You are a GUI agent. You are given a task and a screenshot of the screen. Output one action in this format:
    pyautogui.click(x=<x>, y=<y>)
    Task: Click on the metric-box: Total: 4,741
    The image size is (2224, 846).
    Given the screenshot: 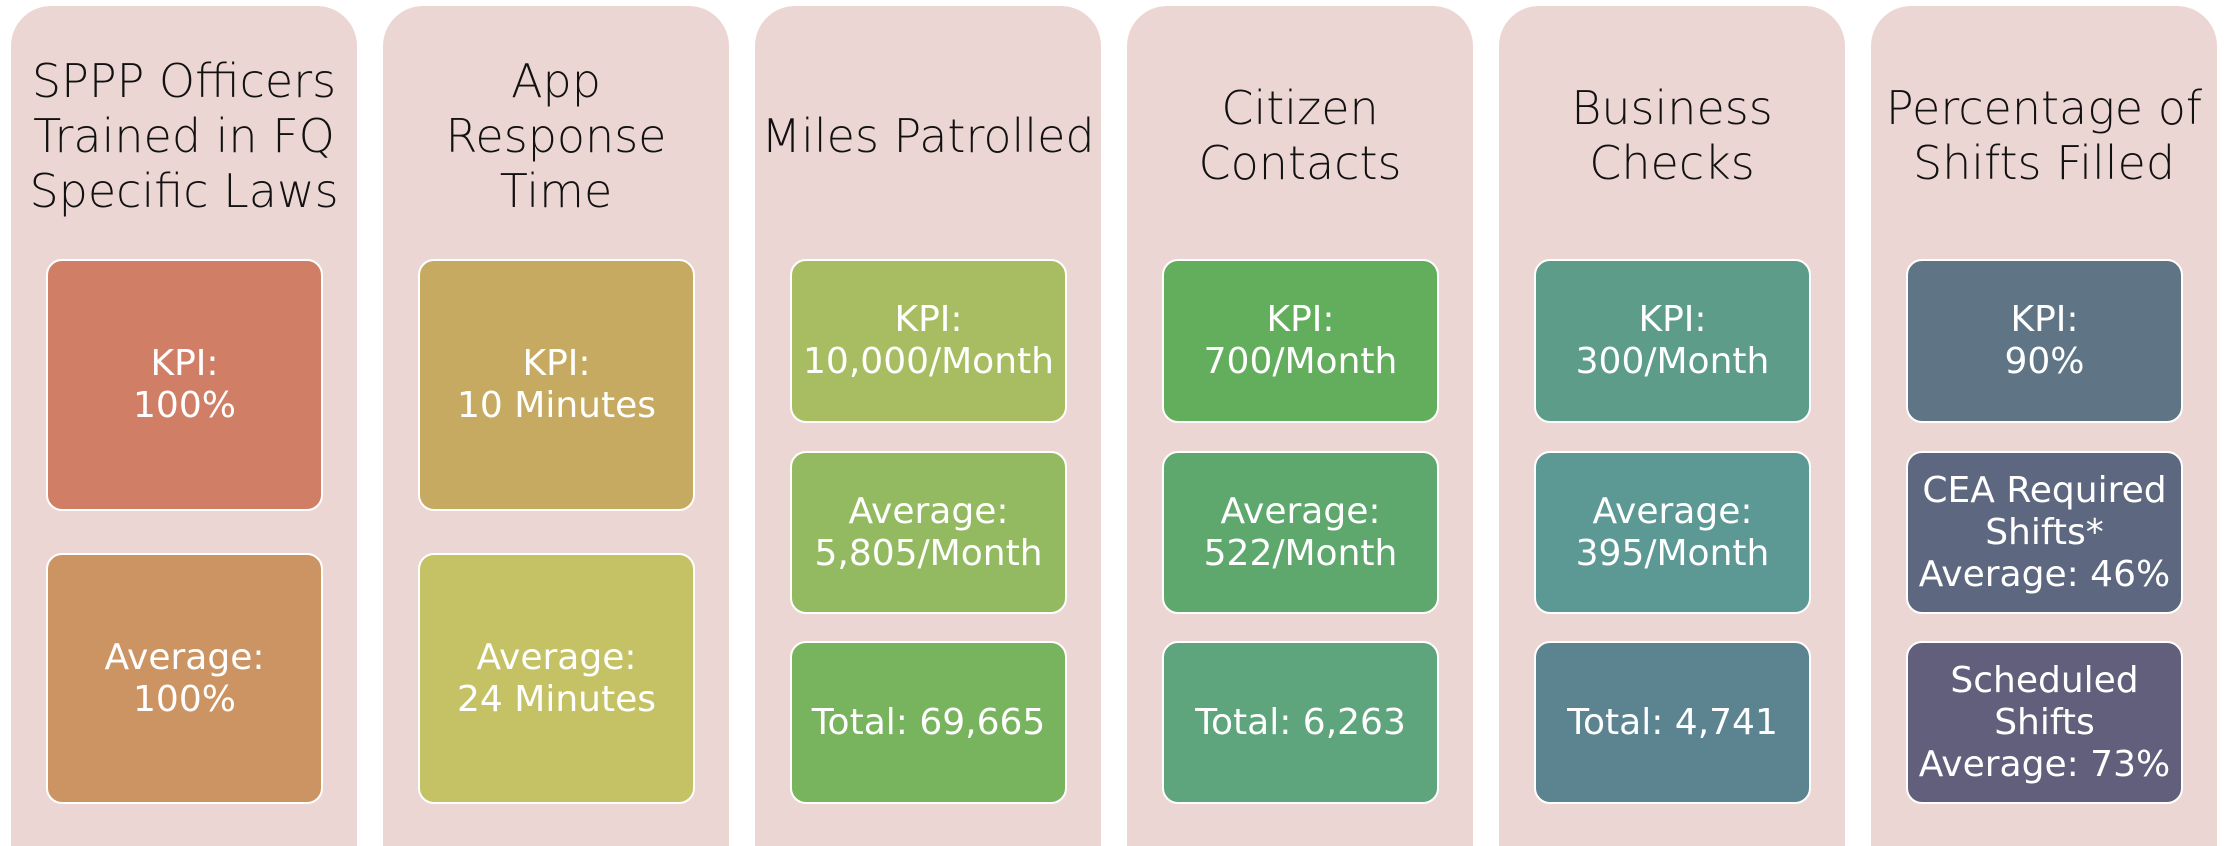 What is the action you would take?
    pyautogui.click(x=1672, y=722)
    